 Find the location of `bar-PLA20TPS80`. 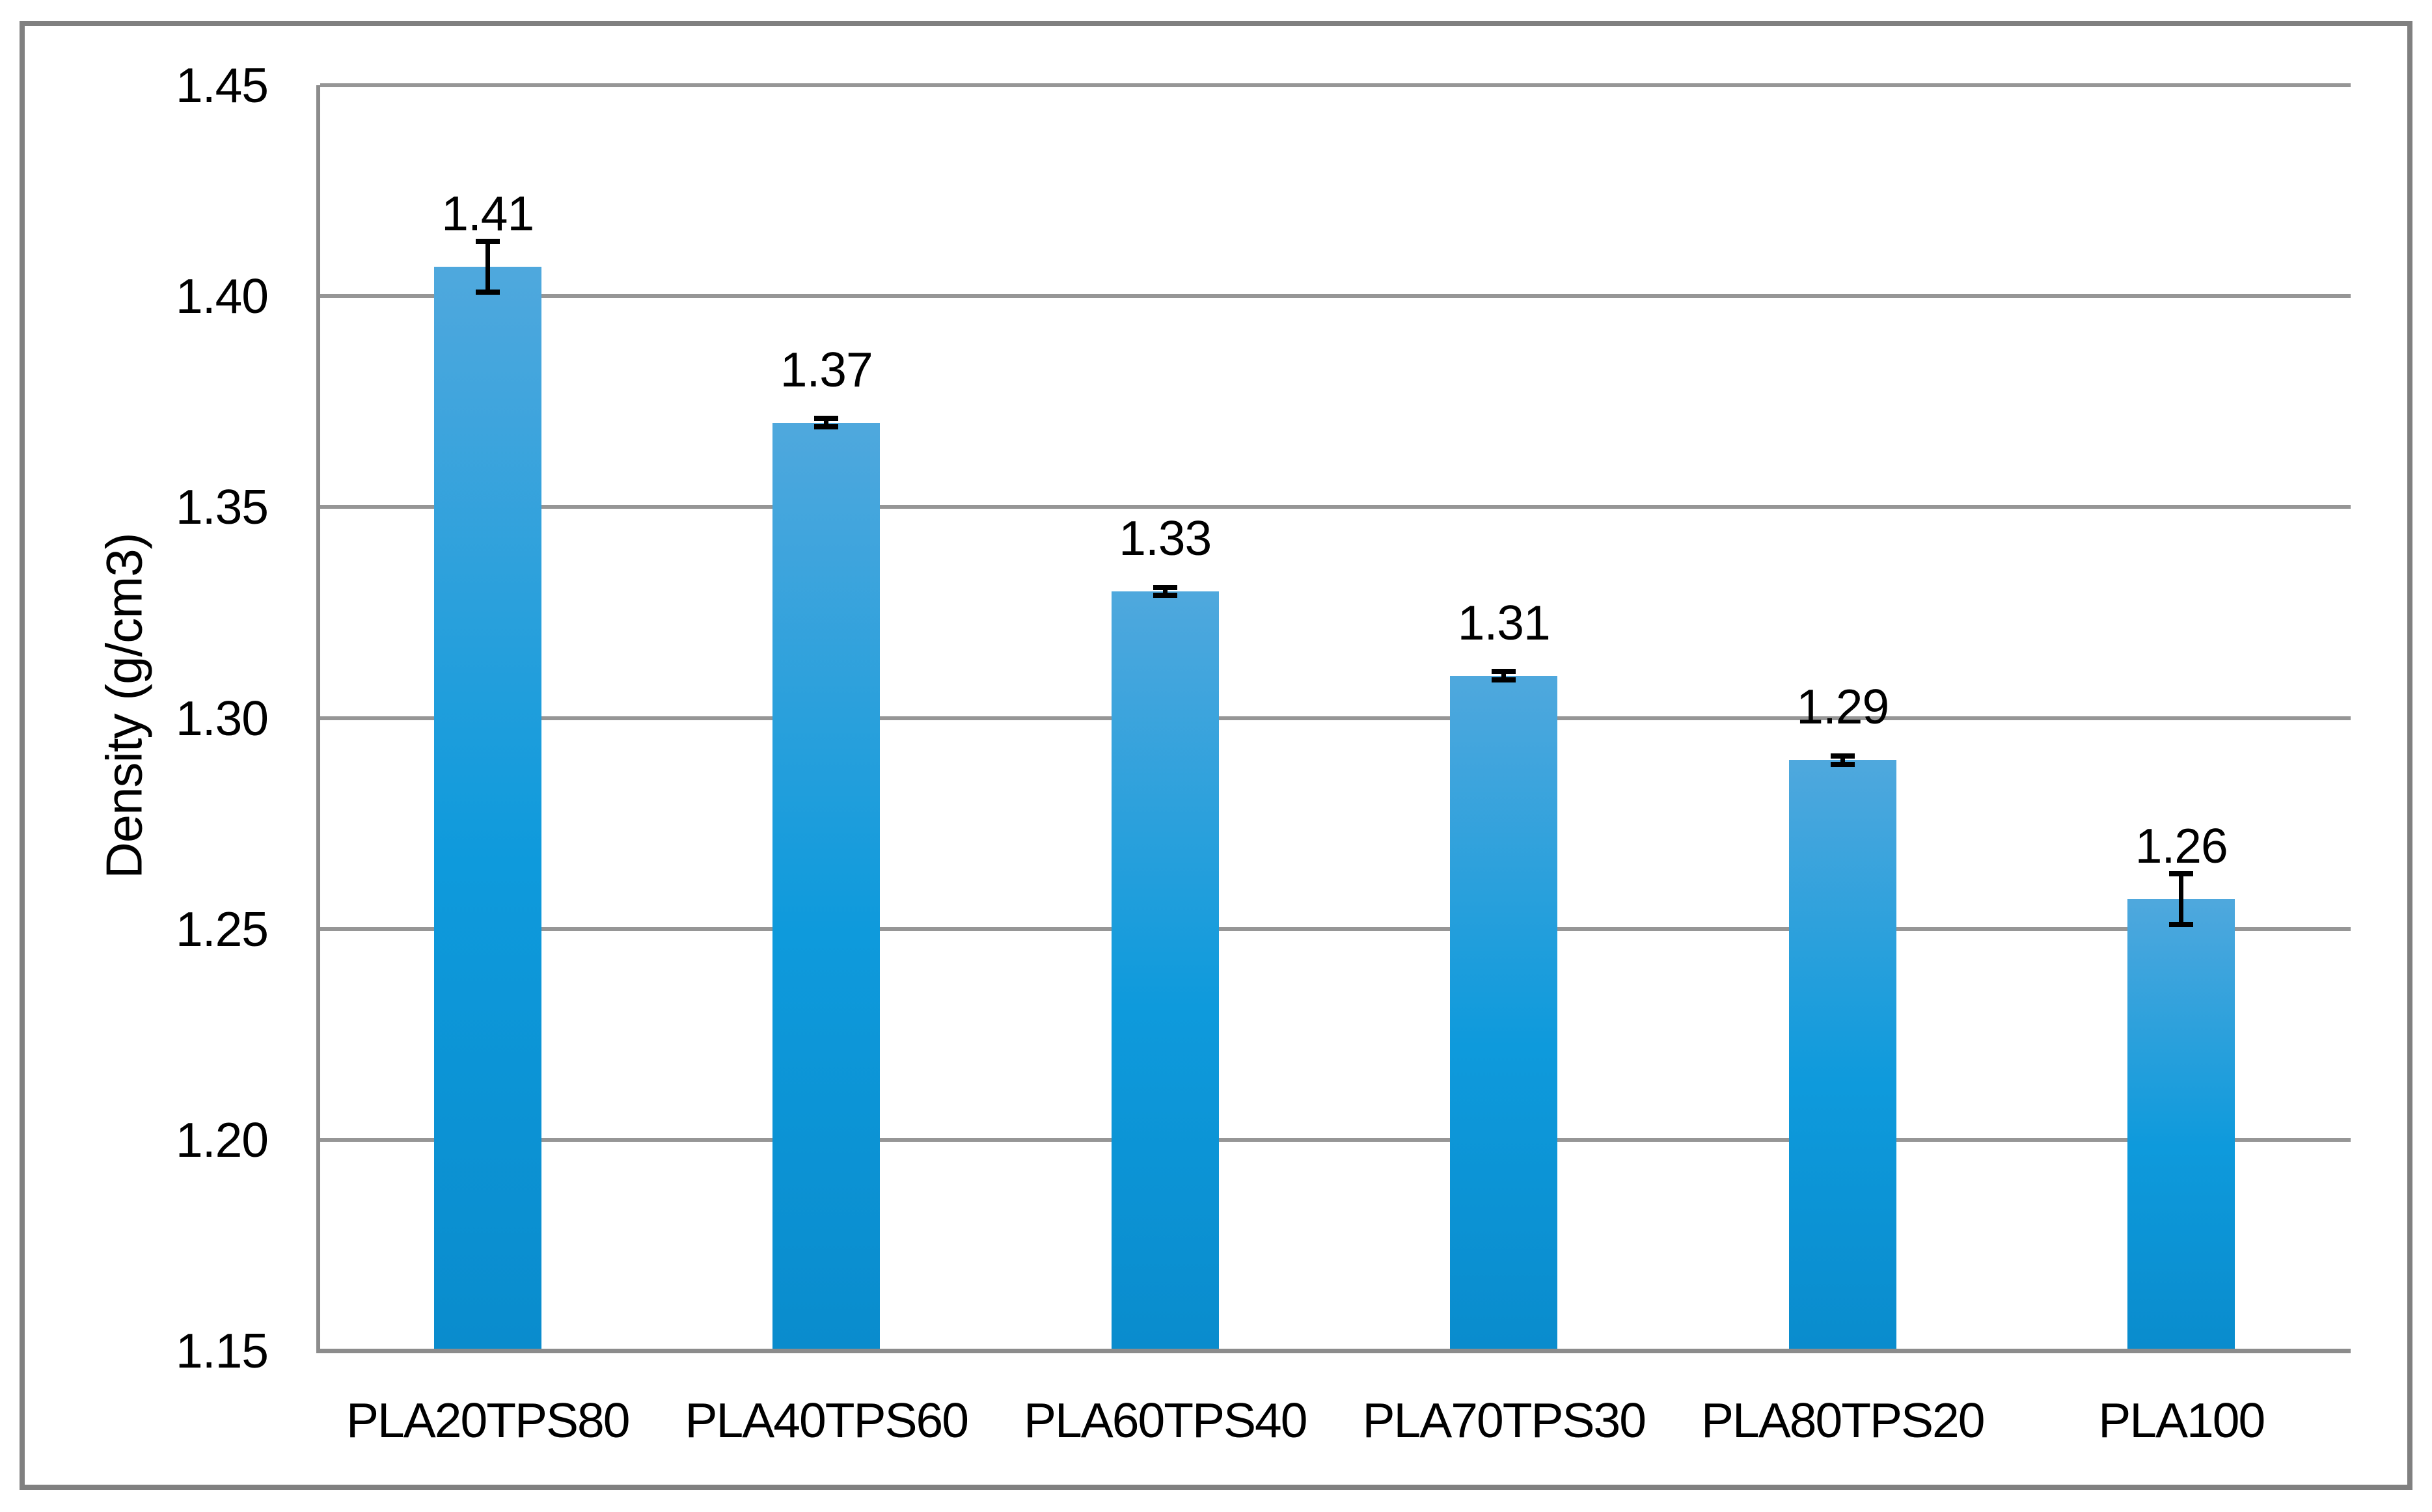

bar-PLA20TPS80 is located at coordinates (487, 807).